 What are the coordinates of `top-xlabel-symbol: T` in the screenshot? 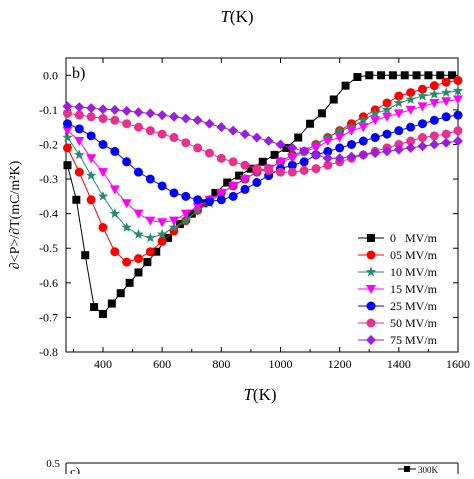 It's located at (225, 16).